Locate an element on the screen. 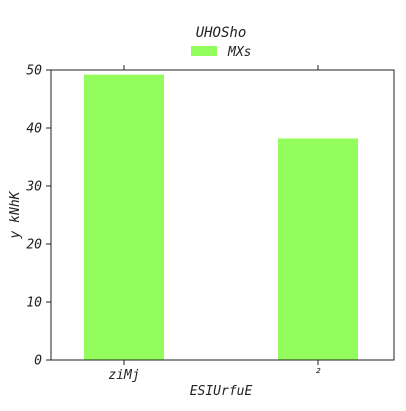 Image resolution: width=406 pixels, height=411 pixels. y-tick-label: 30 is located at coordinates (33, 187).